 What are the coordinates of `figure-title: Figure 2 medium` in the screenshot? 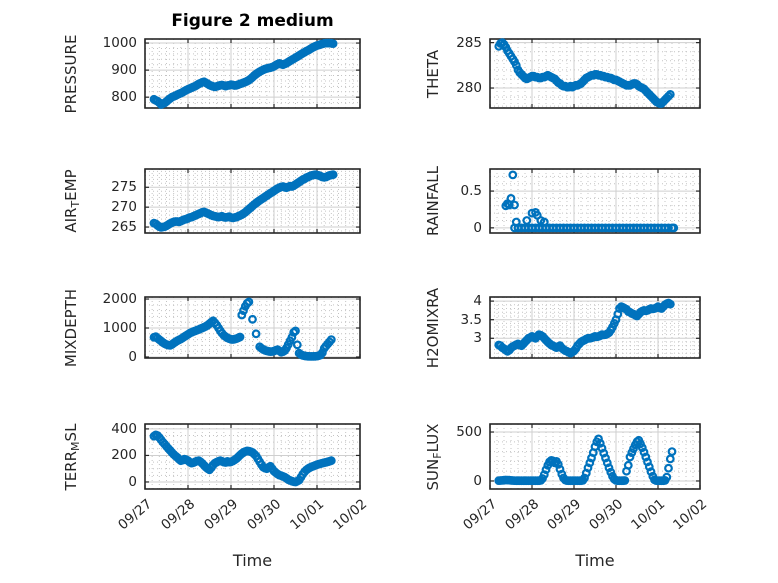 It's located at (252, 21).